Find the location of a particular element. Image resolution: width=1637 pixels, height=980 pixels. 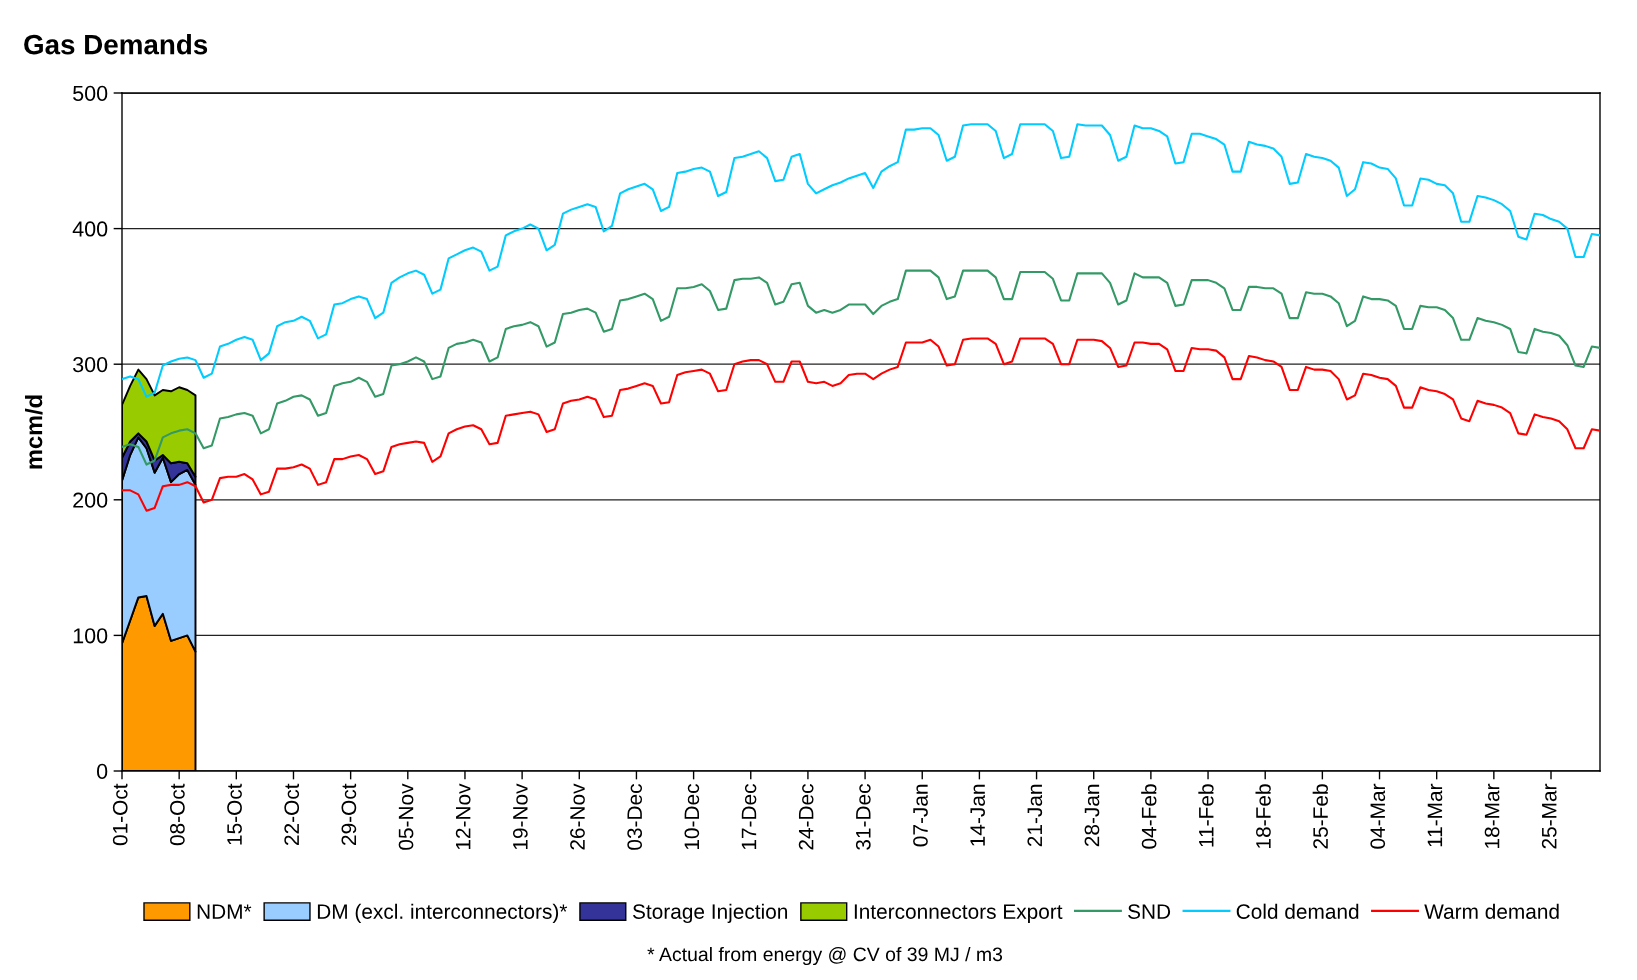

x-tick-label: 04-Mar is located at coordinates (1378, 816).